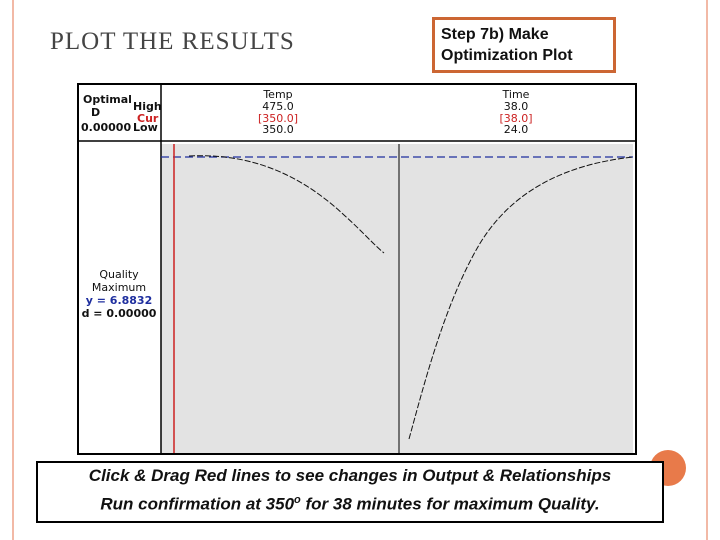 The width and height of the screenshot is (720, 540). Describe the element at coordinates (524, 45) in the screenshot. I see `step-callout-box: Step 7b) Make Optimization Plot` at that location.